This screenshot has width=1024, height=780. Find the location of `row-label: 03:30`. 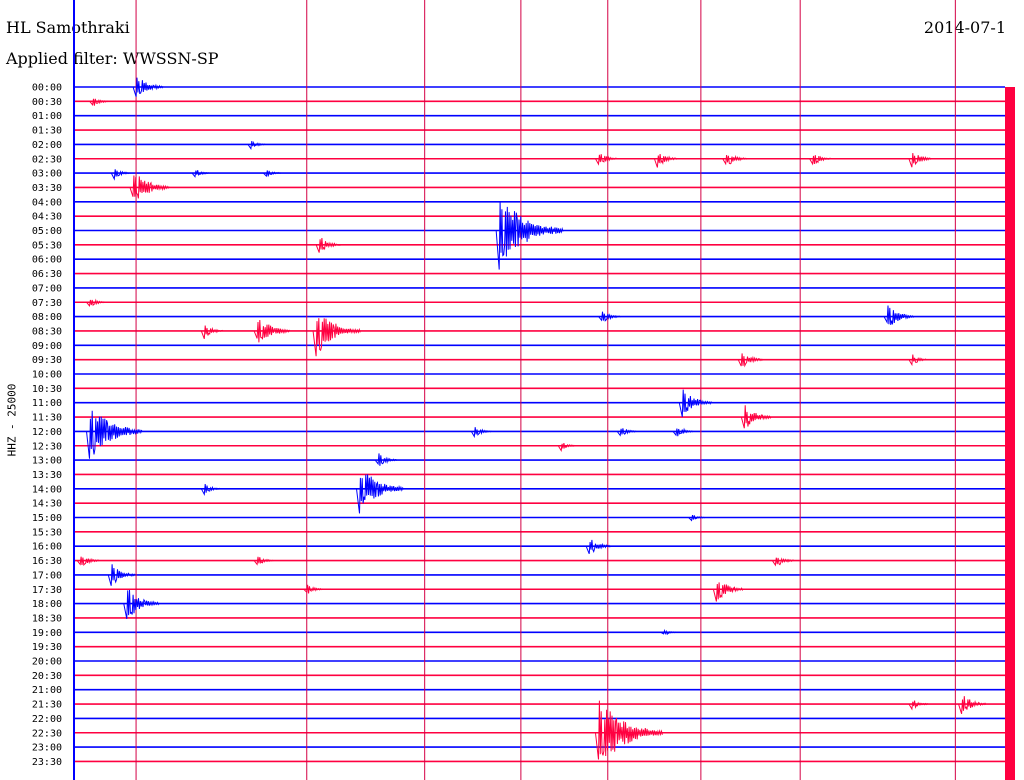

row-label: 03:30 is located at coordinates (47, 188).